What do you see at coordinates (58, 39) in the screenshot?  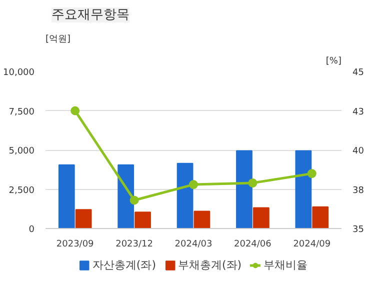 I see `y-axis-title: [억원]` at bounding box center [58, 39].